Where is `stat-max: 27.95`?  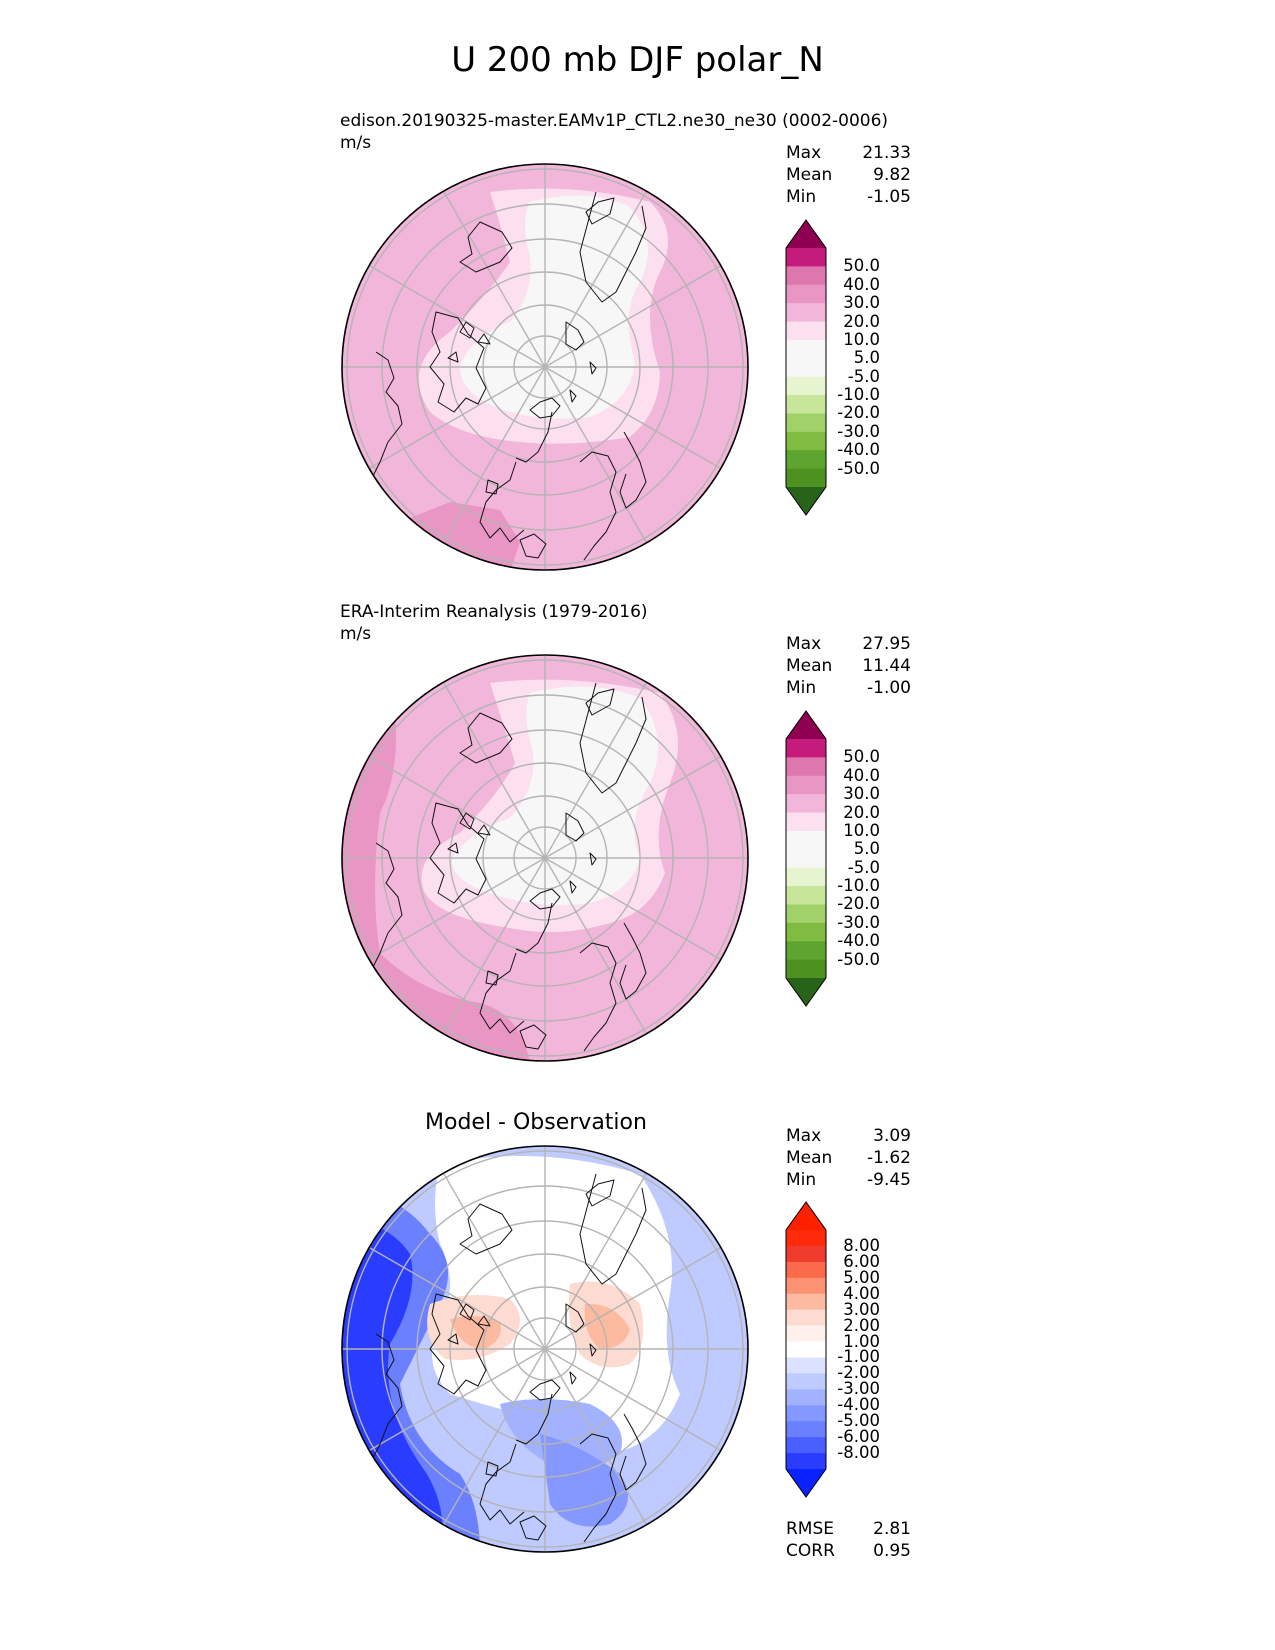
stat-max: 27.95 is located at coordinates (886, 644).